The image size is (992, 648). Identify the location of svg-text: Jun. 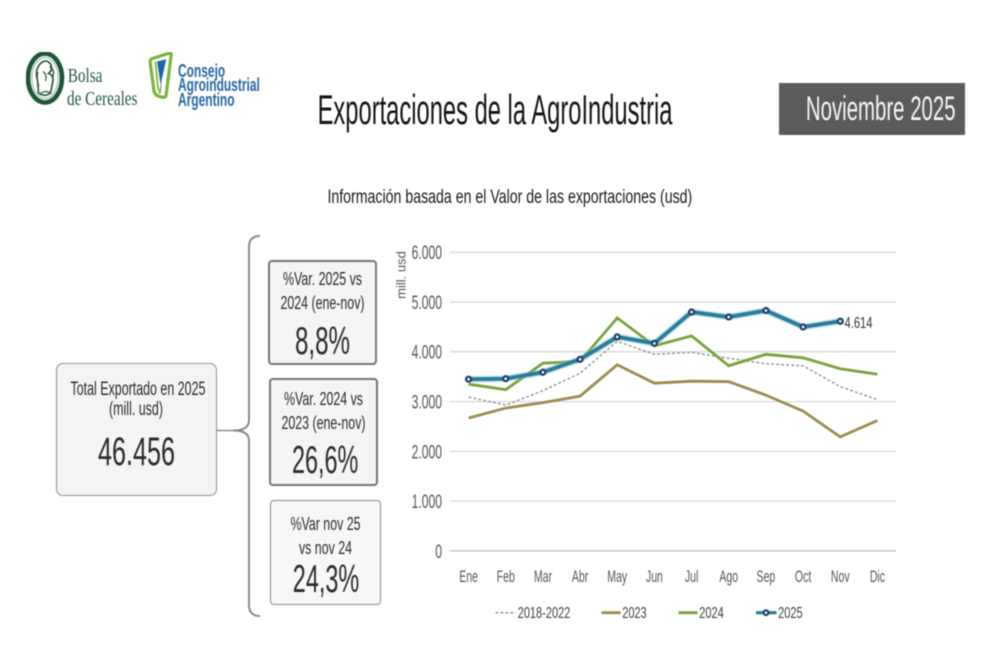
(654, 575).